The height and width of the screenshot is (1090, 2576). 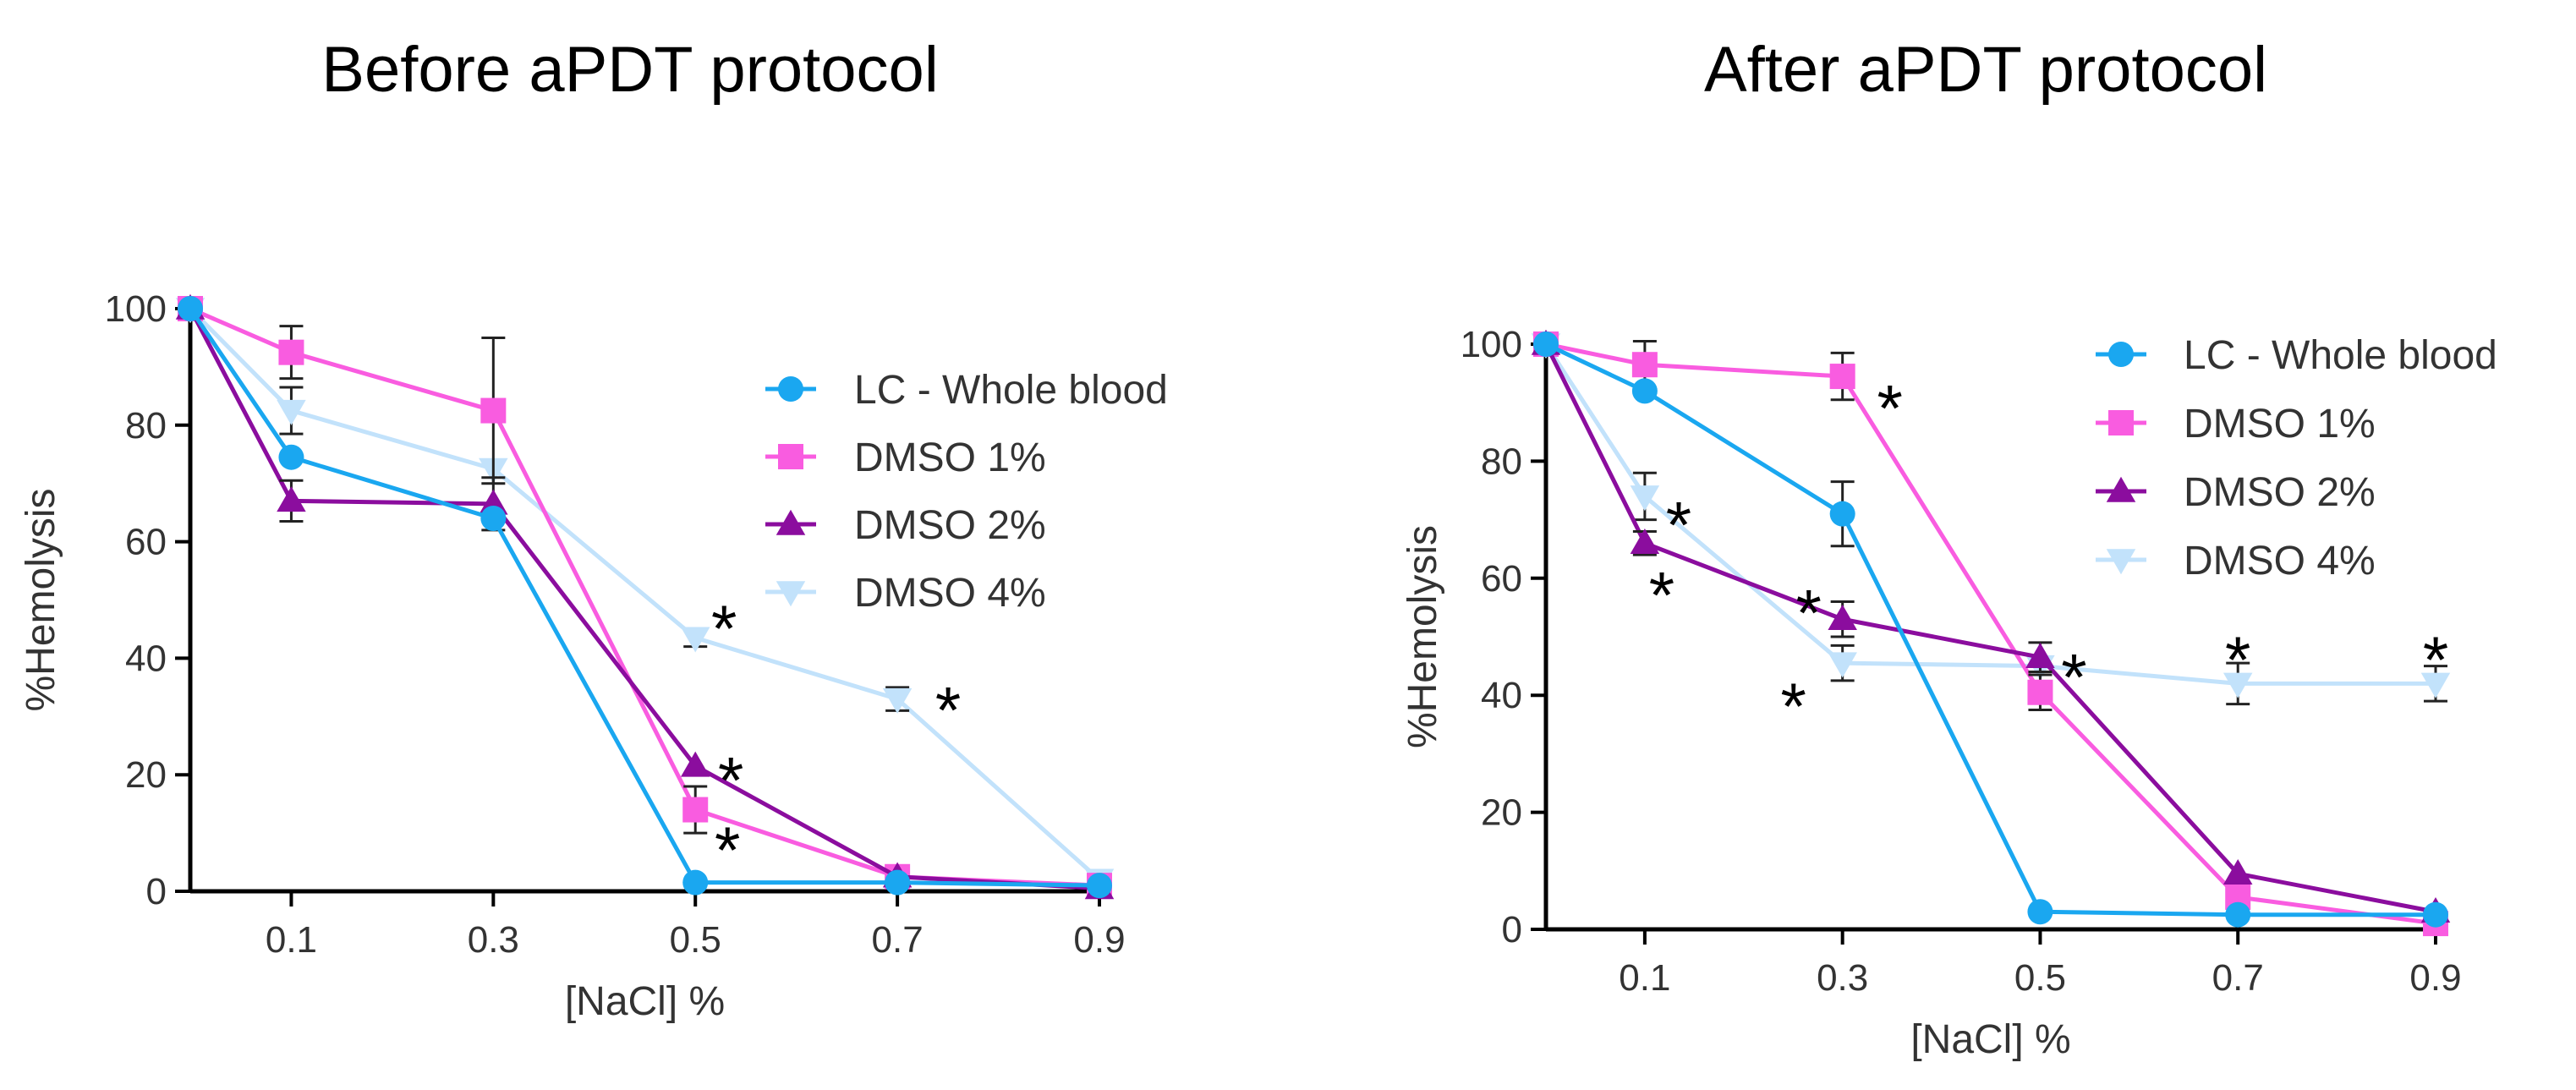 What do you see at coordinates (629, 70) in the screenshot?
I see `chart-title: Before aPDT protocol` at bounding box center [629, 70].